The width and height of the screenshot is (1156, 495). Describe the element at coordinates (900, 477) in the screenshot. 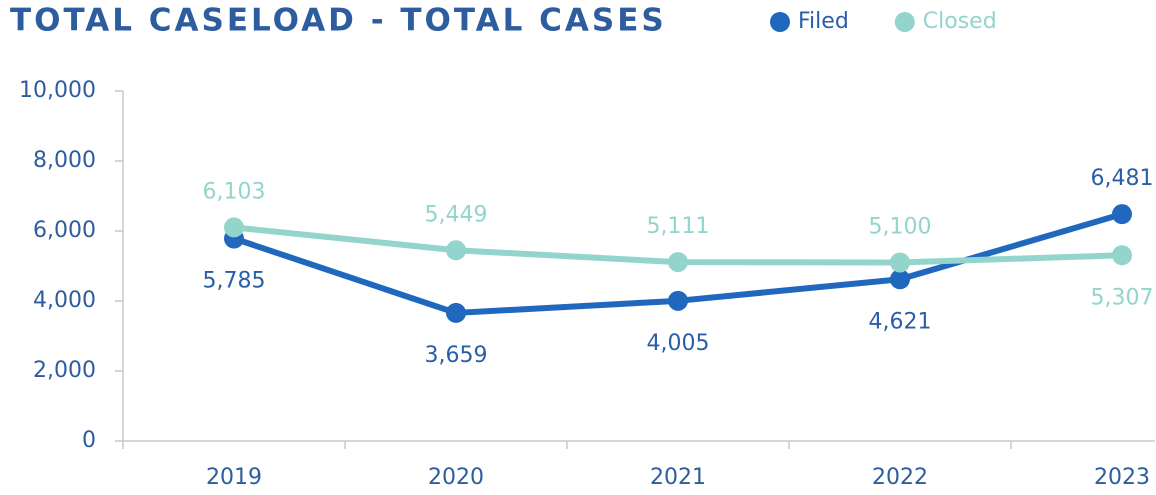

I see `x-tick-label: 2022` at that location.